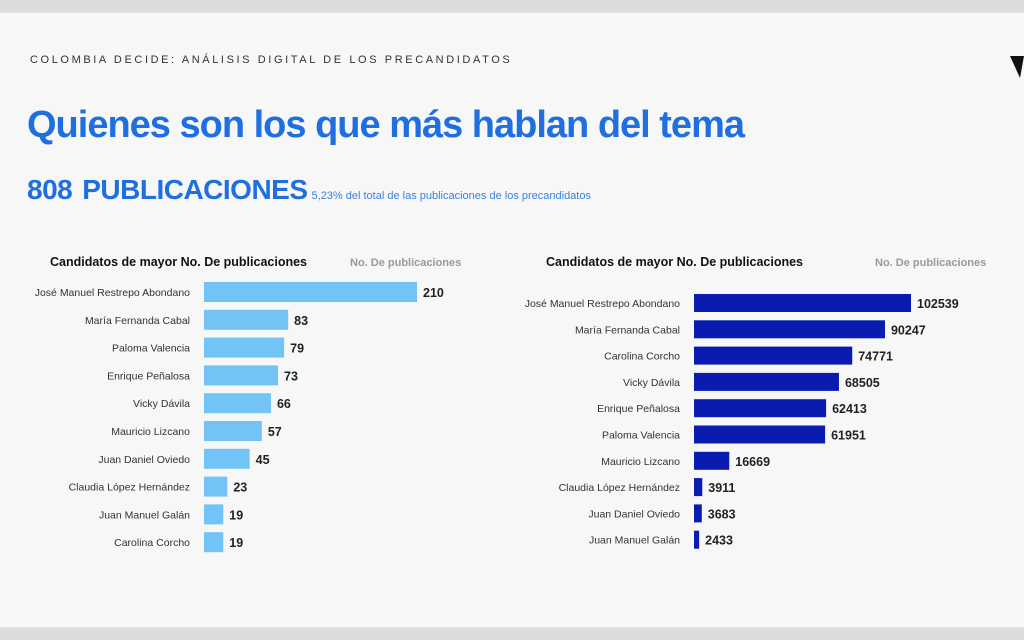 The image size is (1024, 640). What do you see at coordinates (848, 436) in the screenshot?
I see `data-label: 61951` at bounding box center [848, 436].